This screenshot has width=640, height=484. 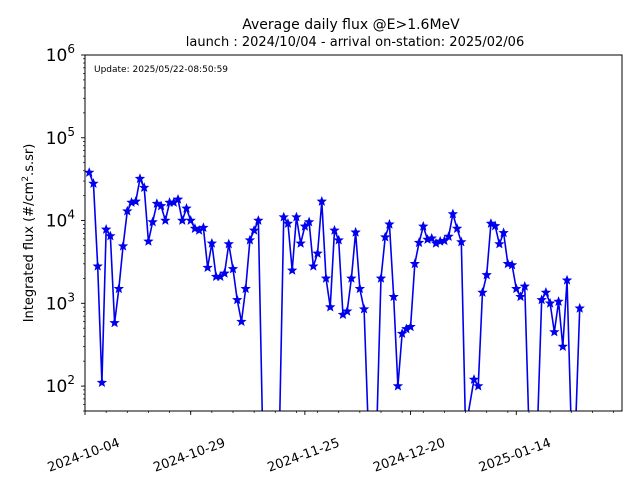 What do you see at coordinates (60, 54) in the screenshot?
I see `y-tick-label: 10⁶` at bounding box center [60, 54].